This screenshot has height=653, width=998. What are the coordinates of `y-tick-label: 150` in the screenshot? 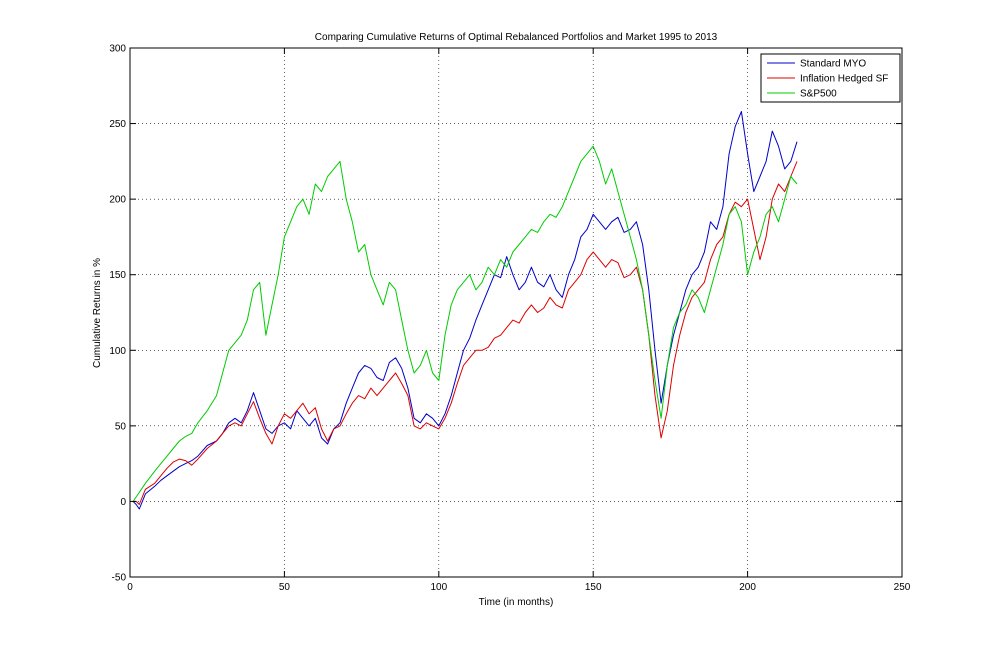 It's located at (117, 275).